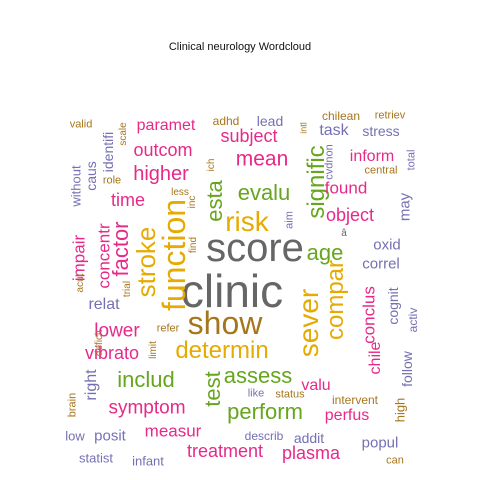  What do you see at coordinates (153, 350) in the screenshot?
I see `word-limit: limit` at bounding box center [153, 350].